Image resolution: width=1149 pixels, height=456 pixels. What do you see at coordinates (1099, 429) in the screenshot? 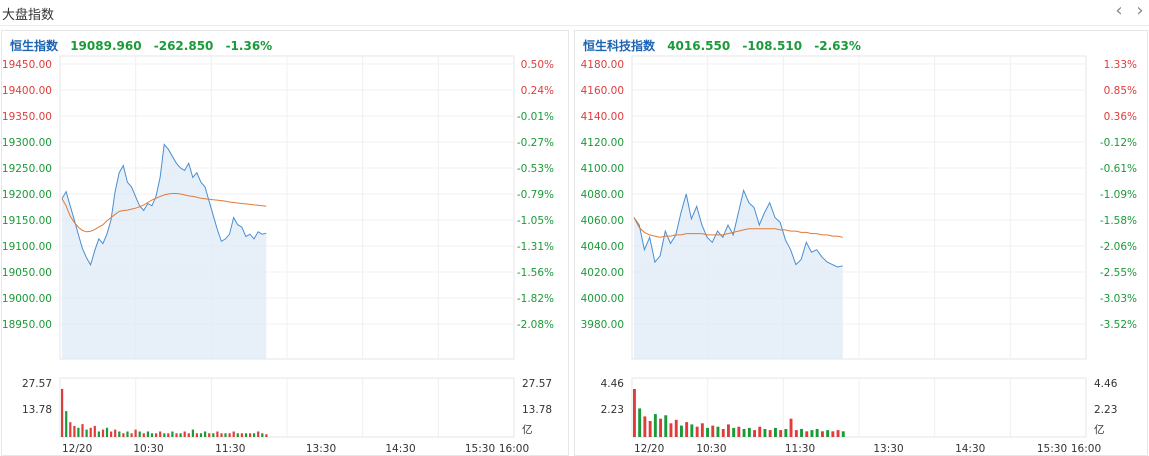
I see `volume-tick-label-right: 亿` at bounding box center [1099, 429].